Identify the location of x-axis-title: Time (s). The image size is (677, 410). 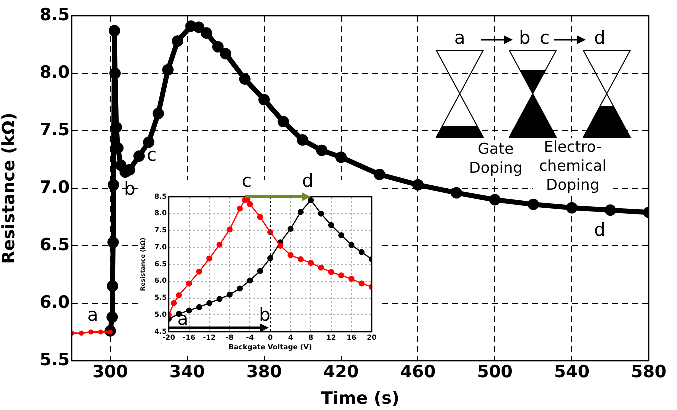
(360, 399).